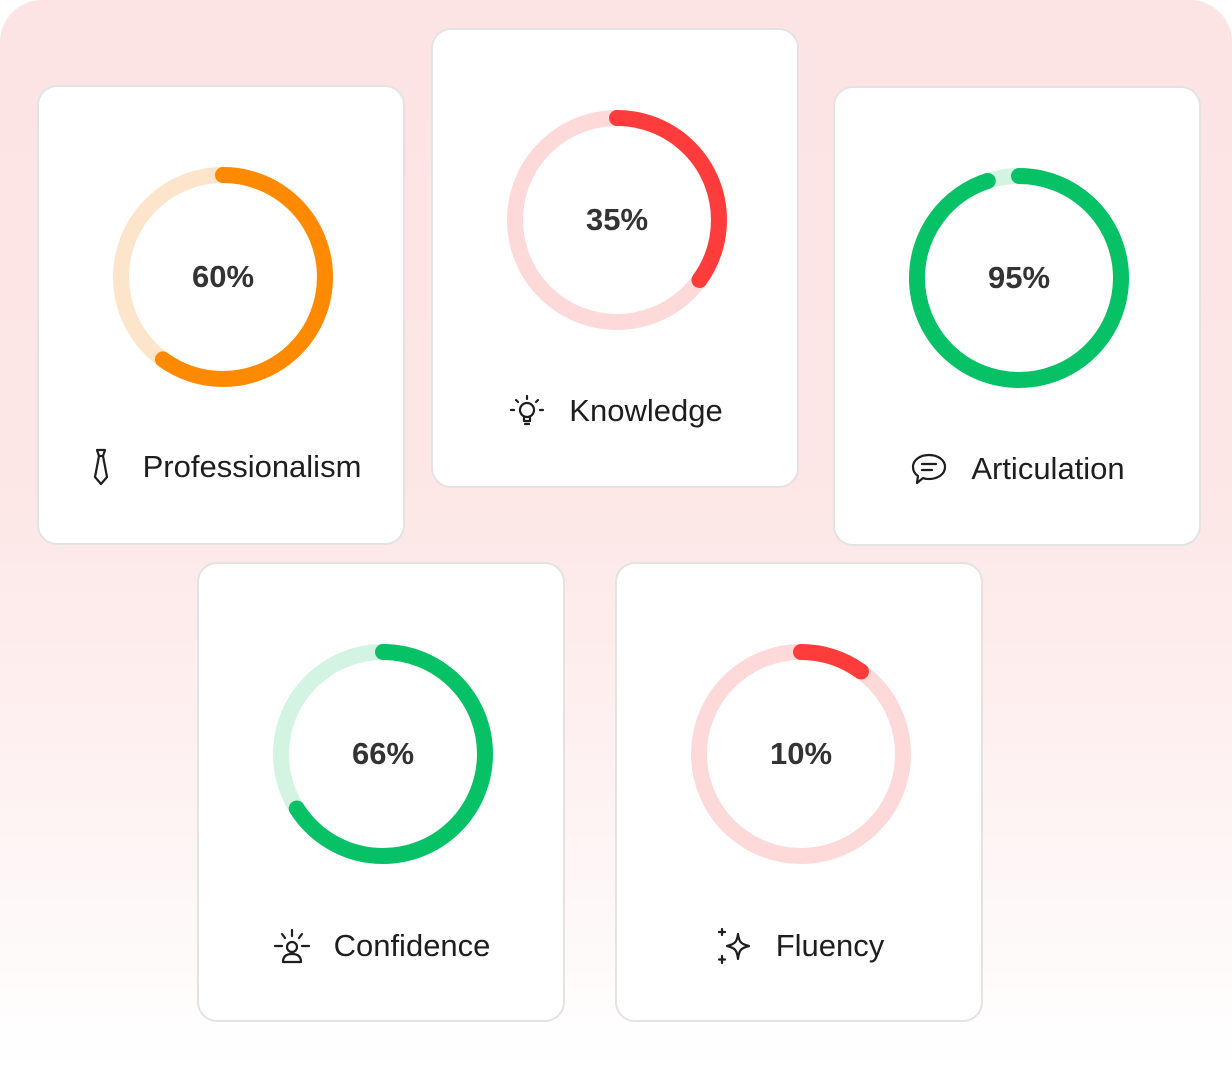  I want to click on progress-ring: 60%, so click(223, 277).